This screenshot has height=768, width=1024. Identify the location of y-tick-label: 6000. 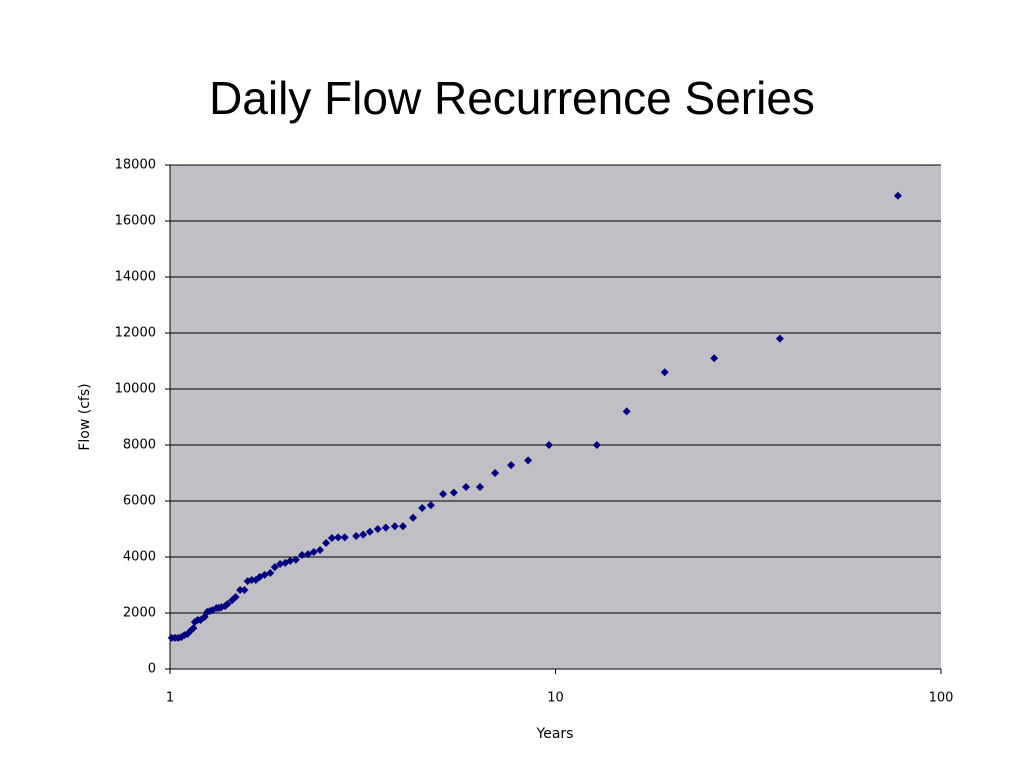
(139, 501).